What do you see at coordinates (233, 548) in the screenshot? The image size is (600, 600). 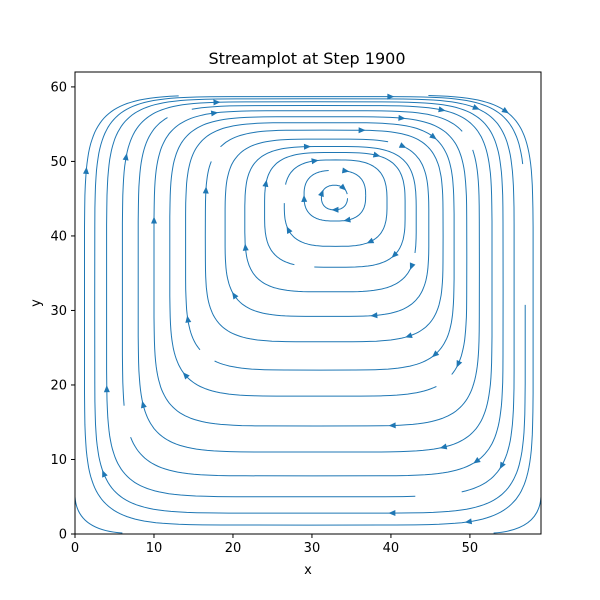 I see `x-tick-label: 20` at bounding box center [233, 548].